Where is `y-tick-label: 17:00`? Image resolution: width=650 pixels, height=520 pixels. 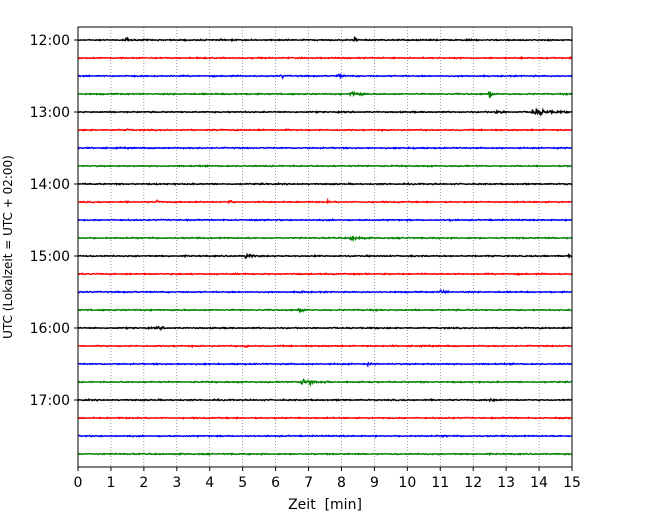
y-tick-label: 17:00 is located at coordinates (50, 401).